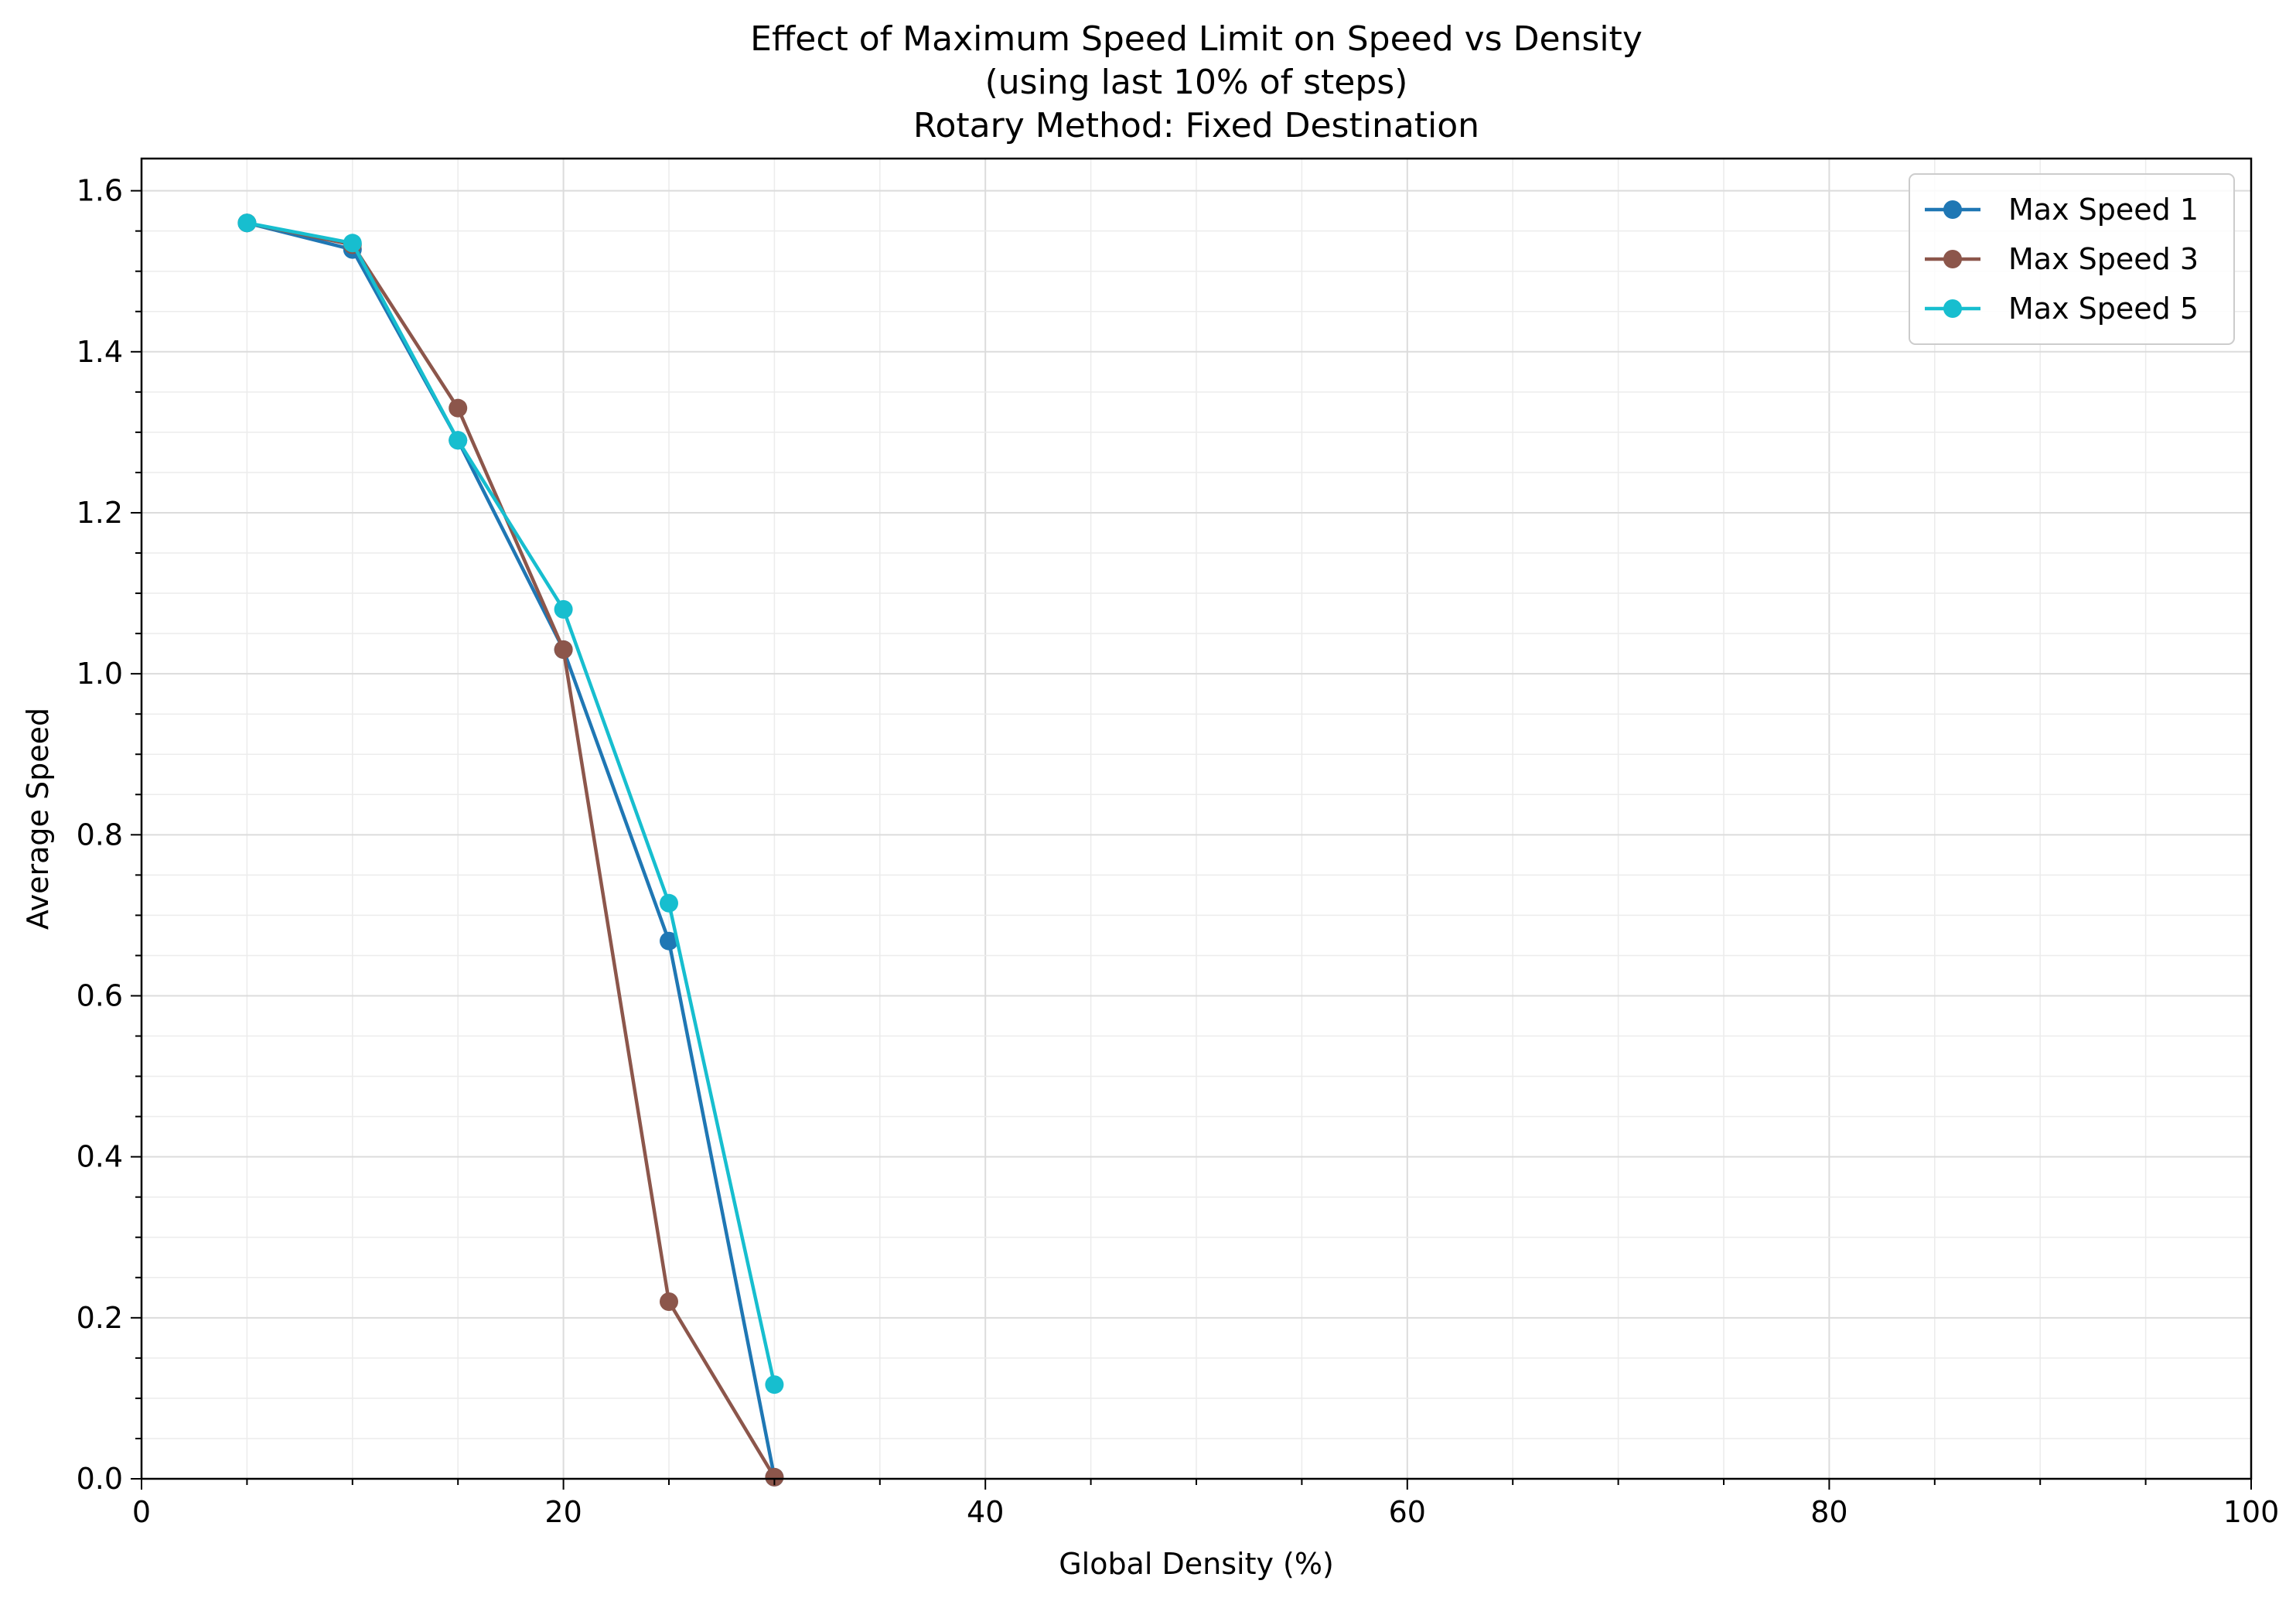 The width and height of the screenshot is (2296, 1601). What do you see at coordinates (100, 352) in the screenshot?
I see `y-tick-label: 1.4` at bounding box center [100, 352].